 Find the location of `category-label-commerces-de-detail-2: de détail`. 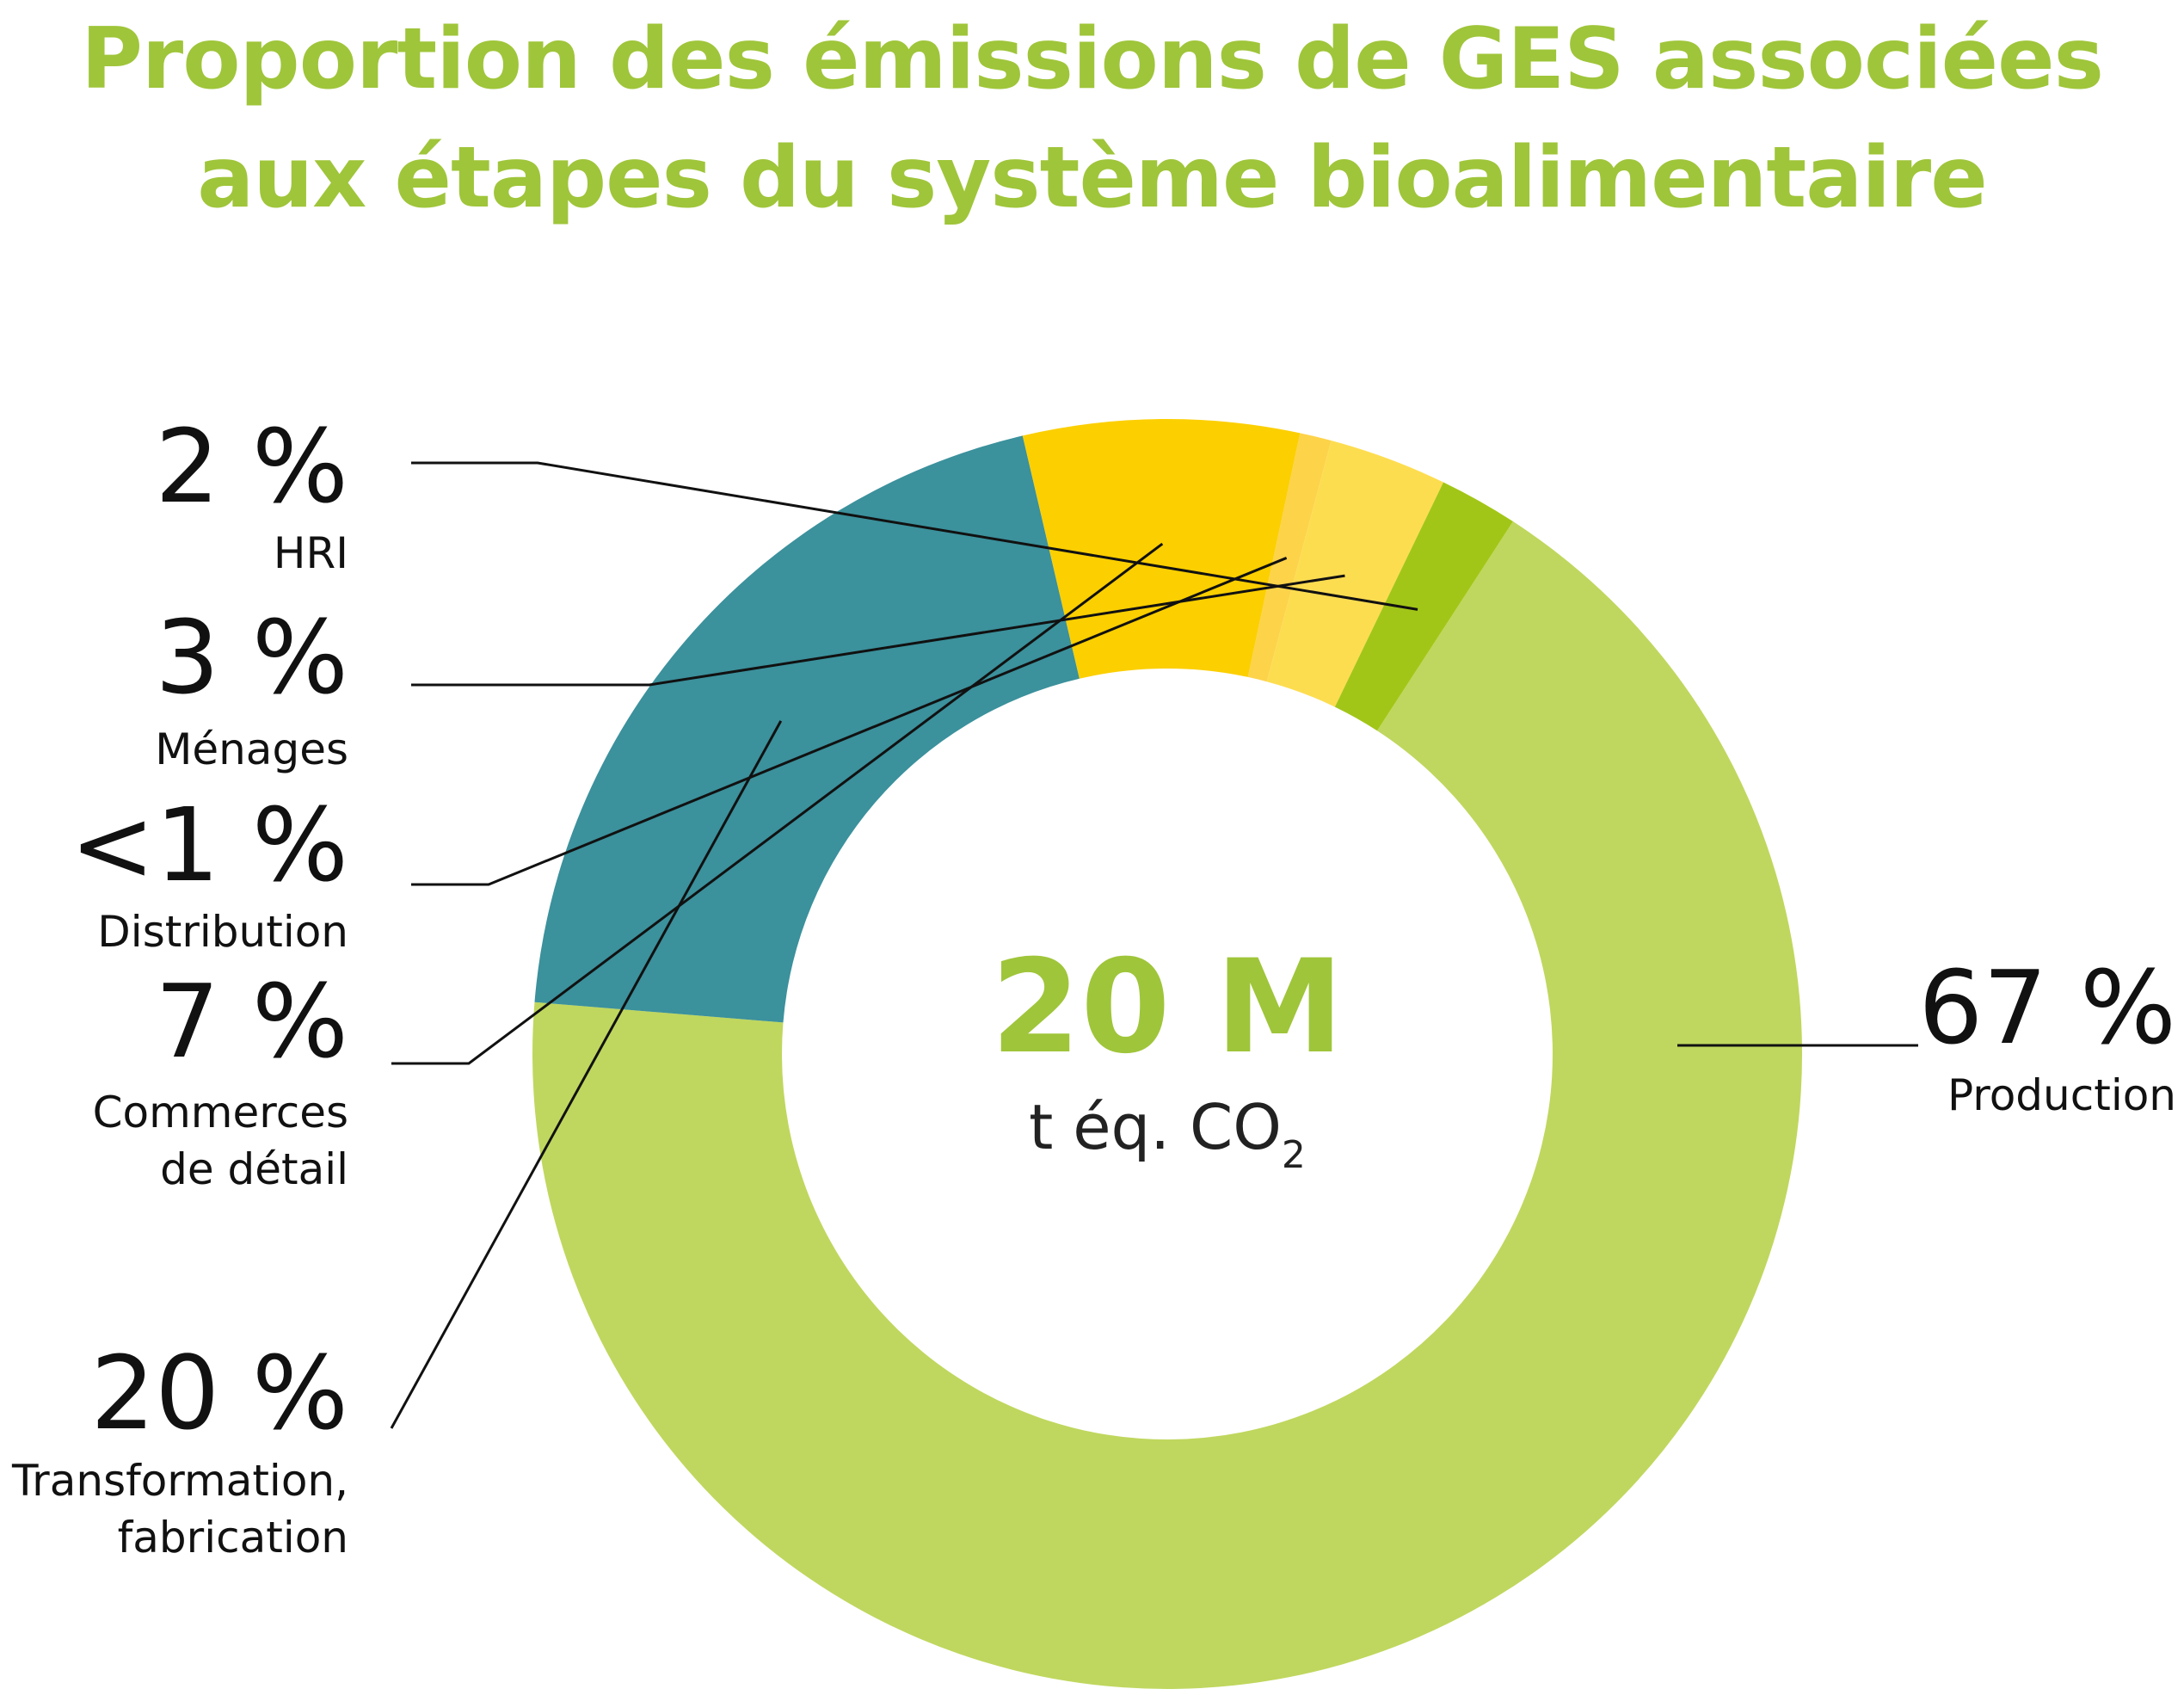

category-label-commerces-de-detail-2: de détail is located at coordinates (254, 1169).